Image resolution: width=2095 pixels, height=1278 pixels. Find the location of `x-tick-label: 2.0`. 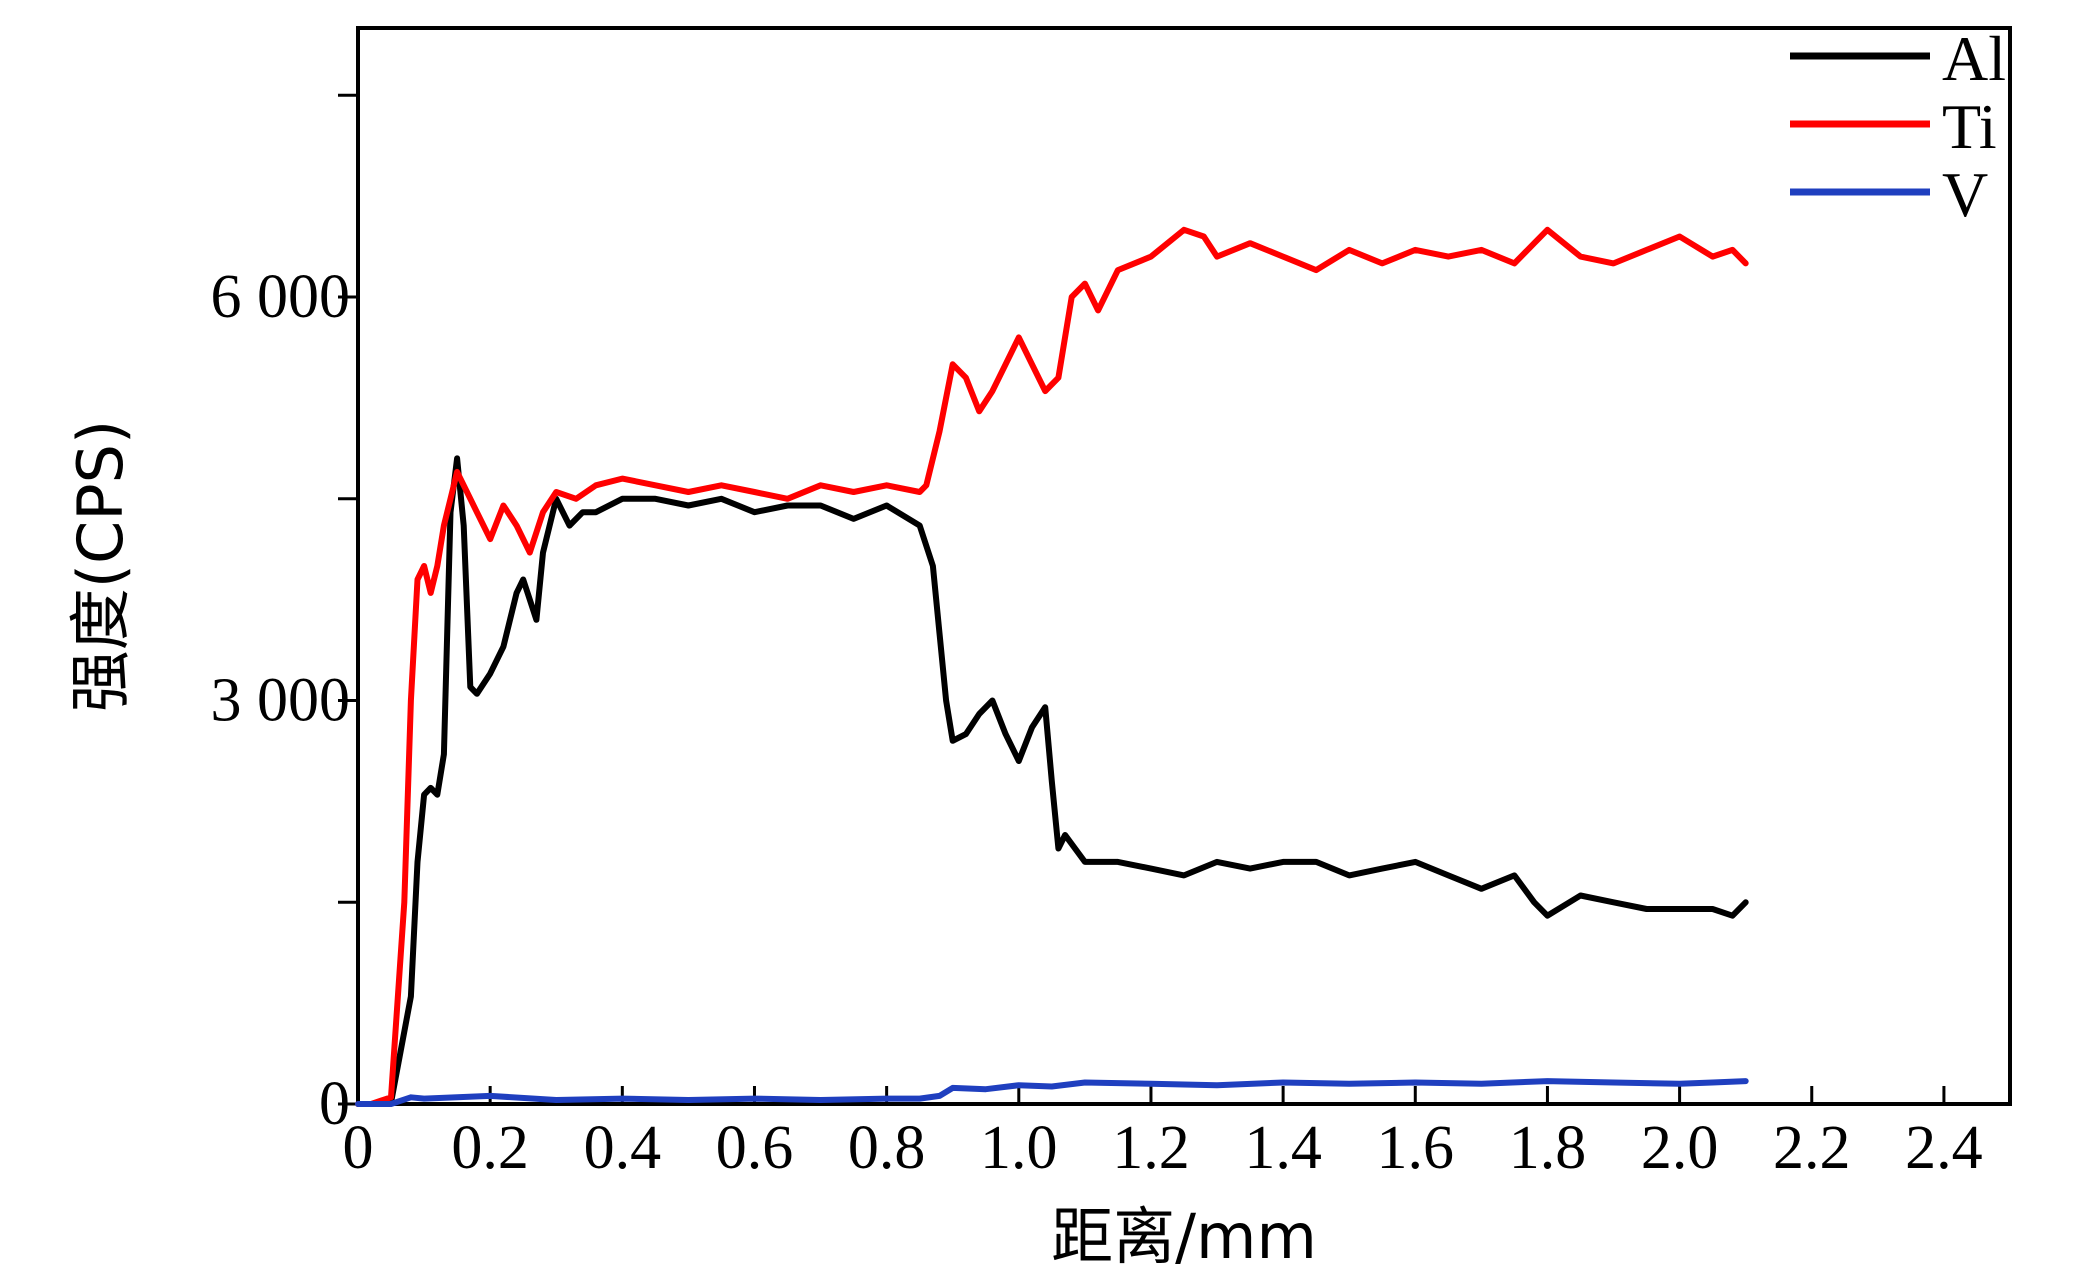

x-tick-label: 2.0 is located at coordinates (1680, 1148).